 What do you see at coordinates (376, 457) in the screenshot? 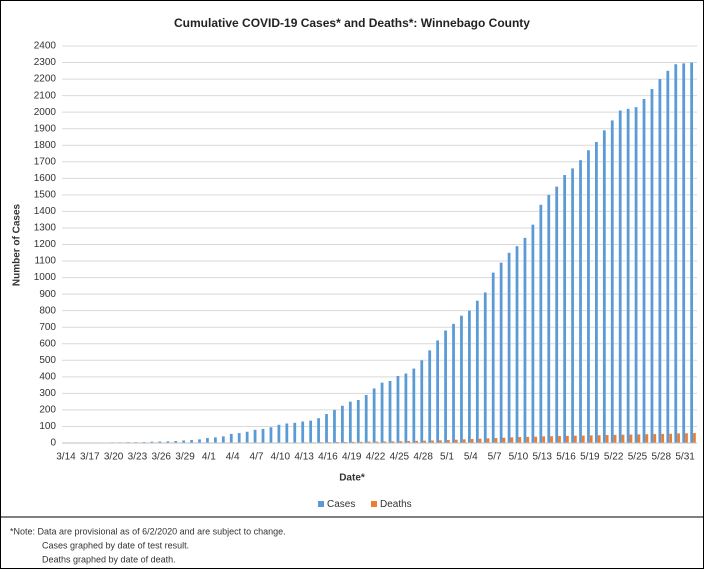
I see `x-tick-label: 4/22` at bounding box center [376, 457].